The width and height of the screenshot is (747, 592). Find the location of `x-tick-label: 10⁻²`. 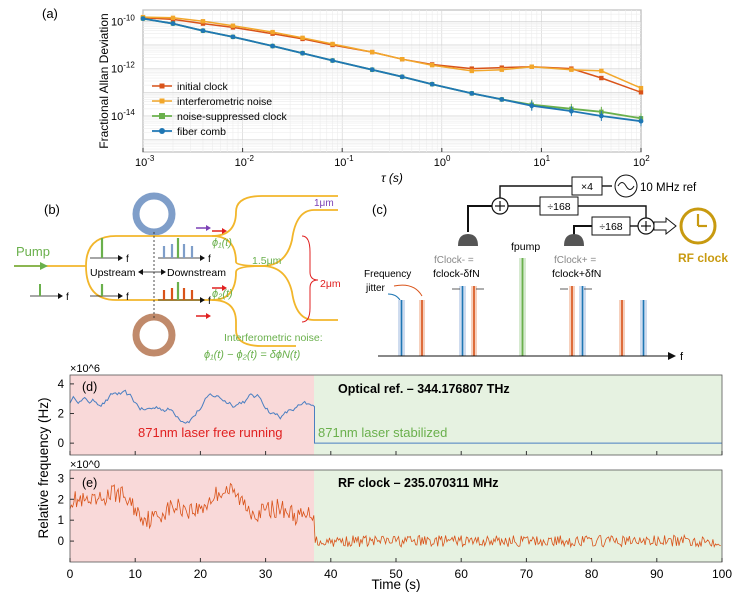

x-tick-label: 10⁻² is located at coordinates (245, 161).